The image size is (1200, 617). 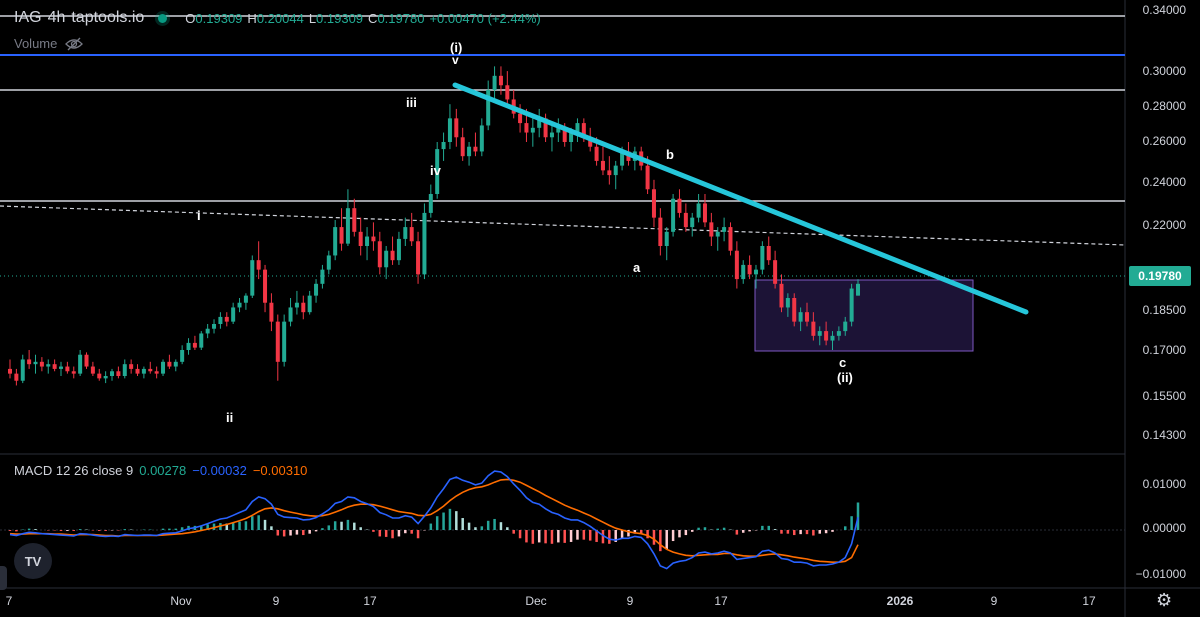 What do you see at coordinates (1164, 435) in the screenshot?
I see `price-tick: 0.14300` at bounding box center [1164, 435].